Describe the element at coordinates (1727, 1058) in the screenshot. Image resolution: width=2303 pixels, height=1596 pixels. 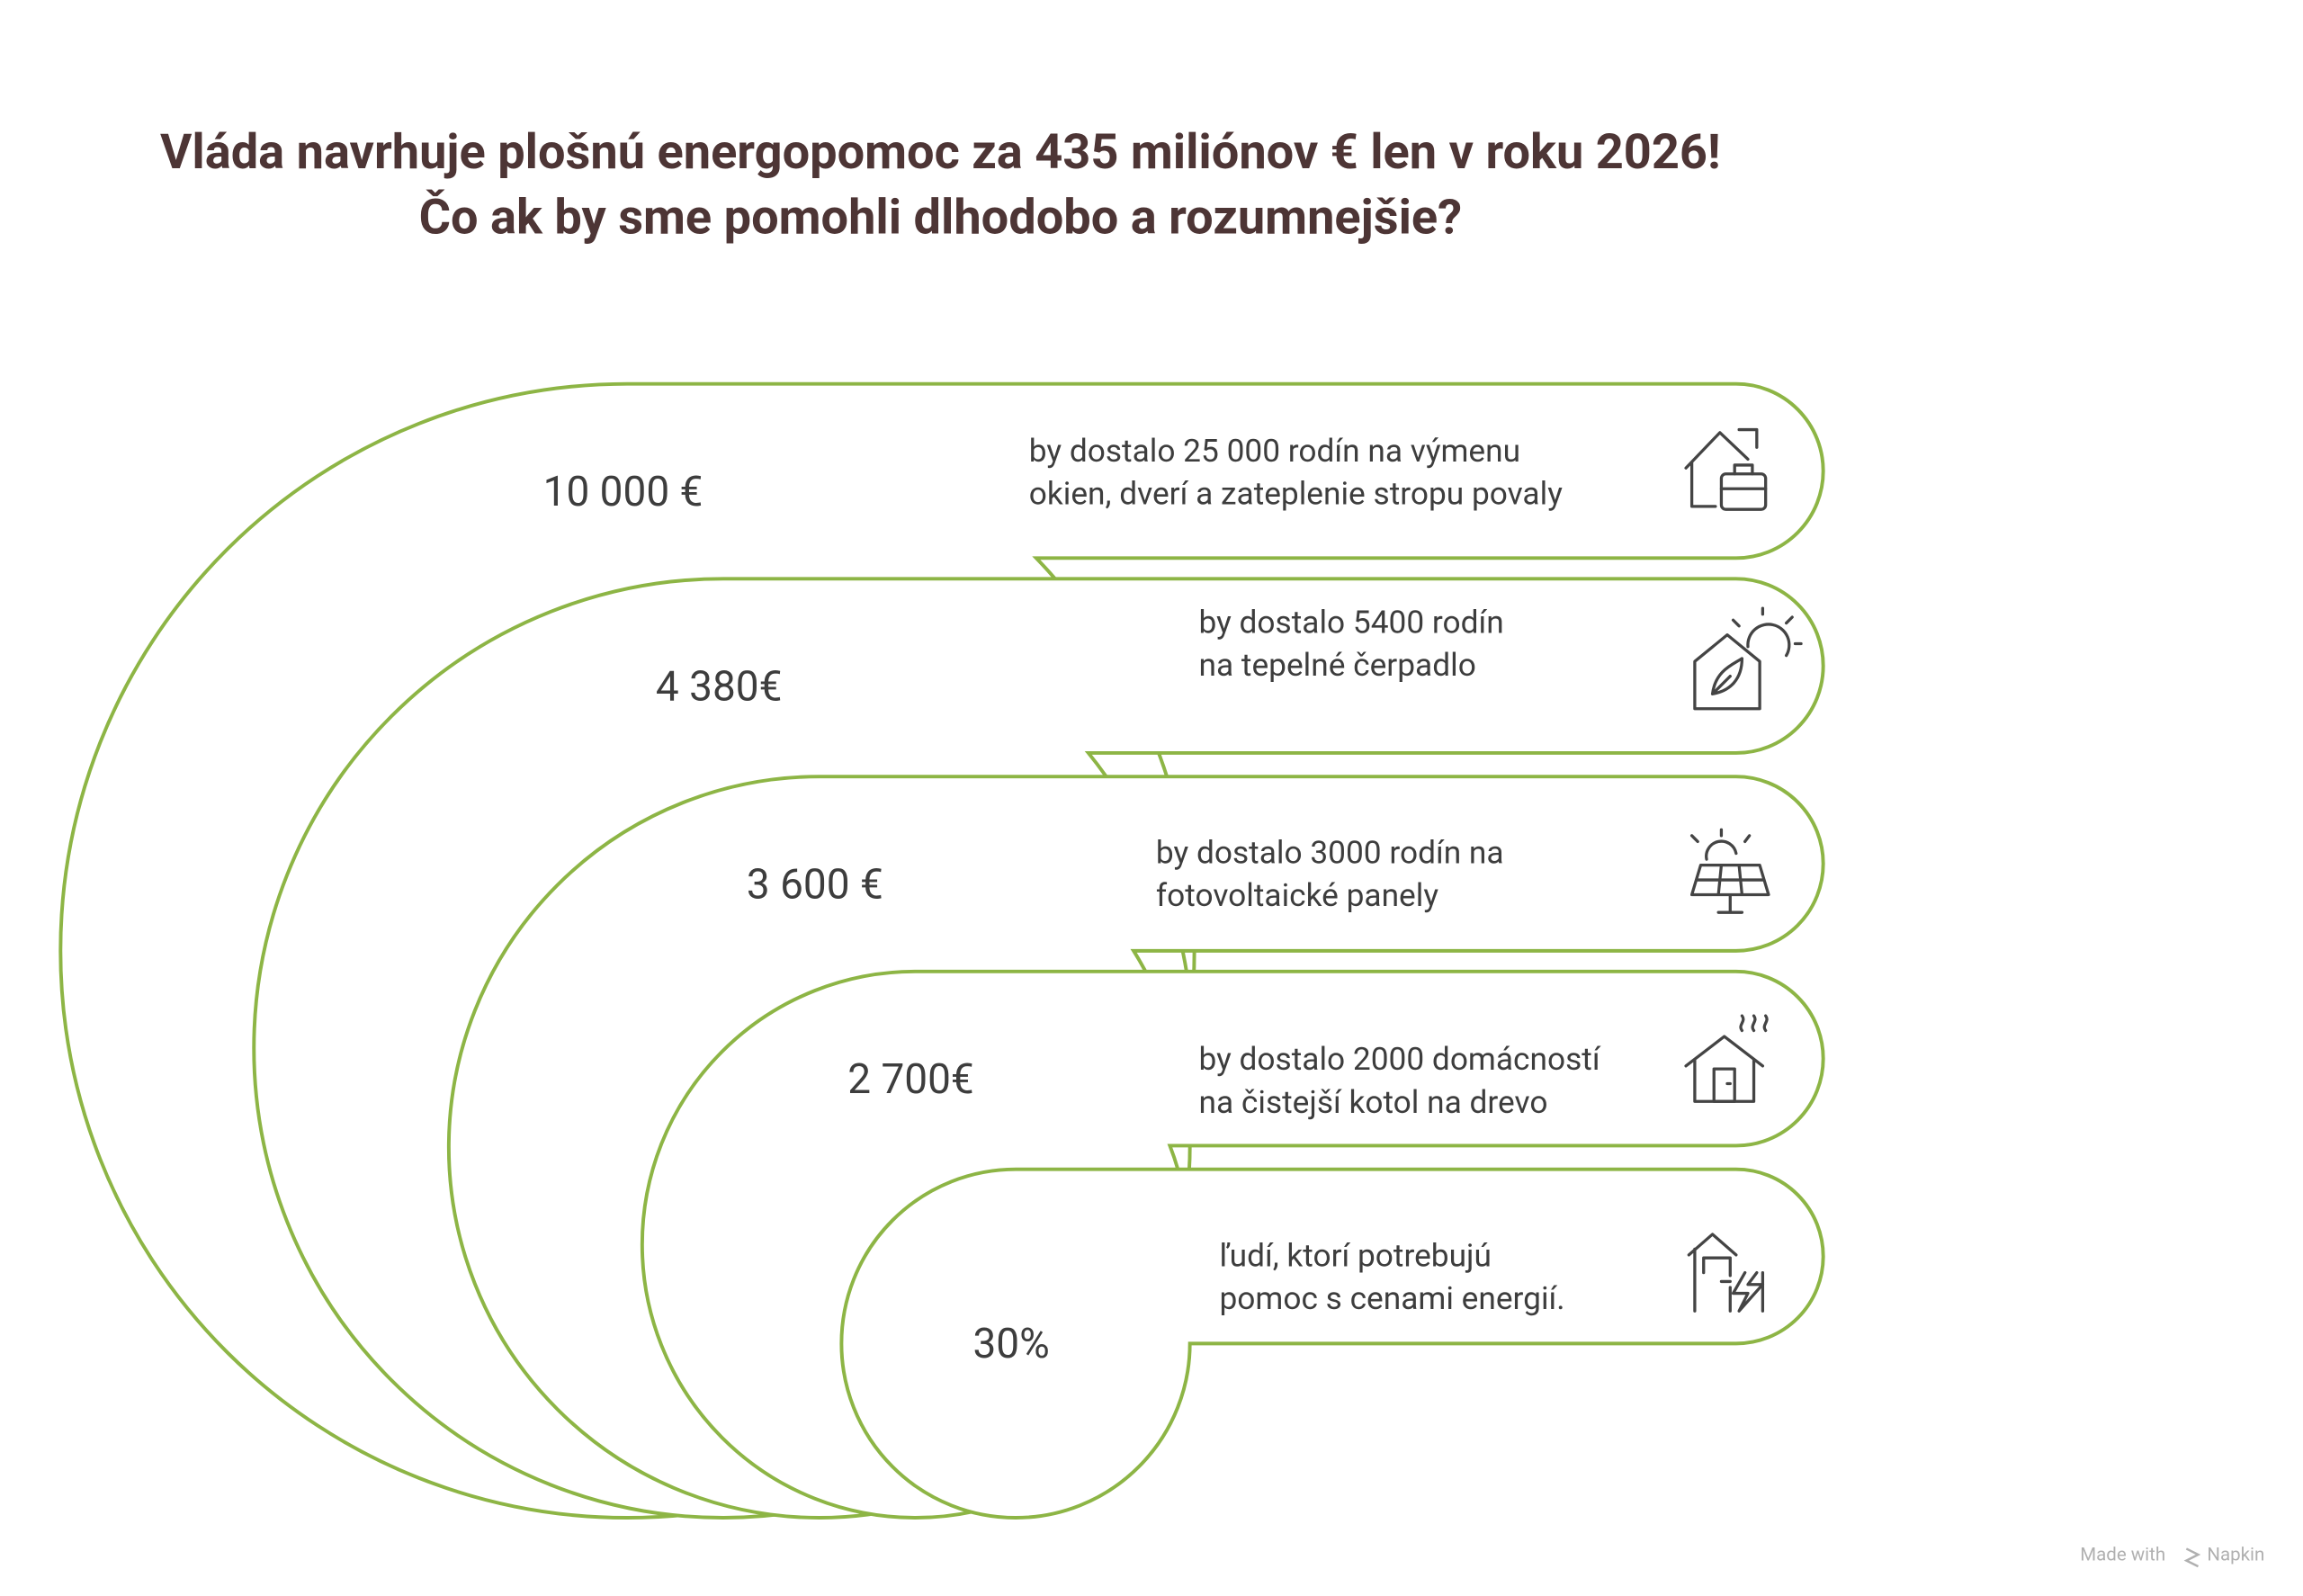
I see `icon-house-stove` at that location.